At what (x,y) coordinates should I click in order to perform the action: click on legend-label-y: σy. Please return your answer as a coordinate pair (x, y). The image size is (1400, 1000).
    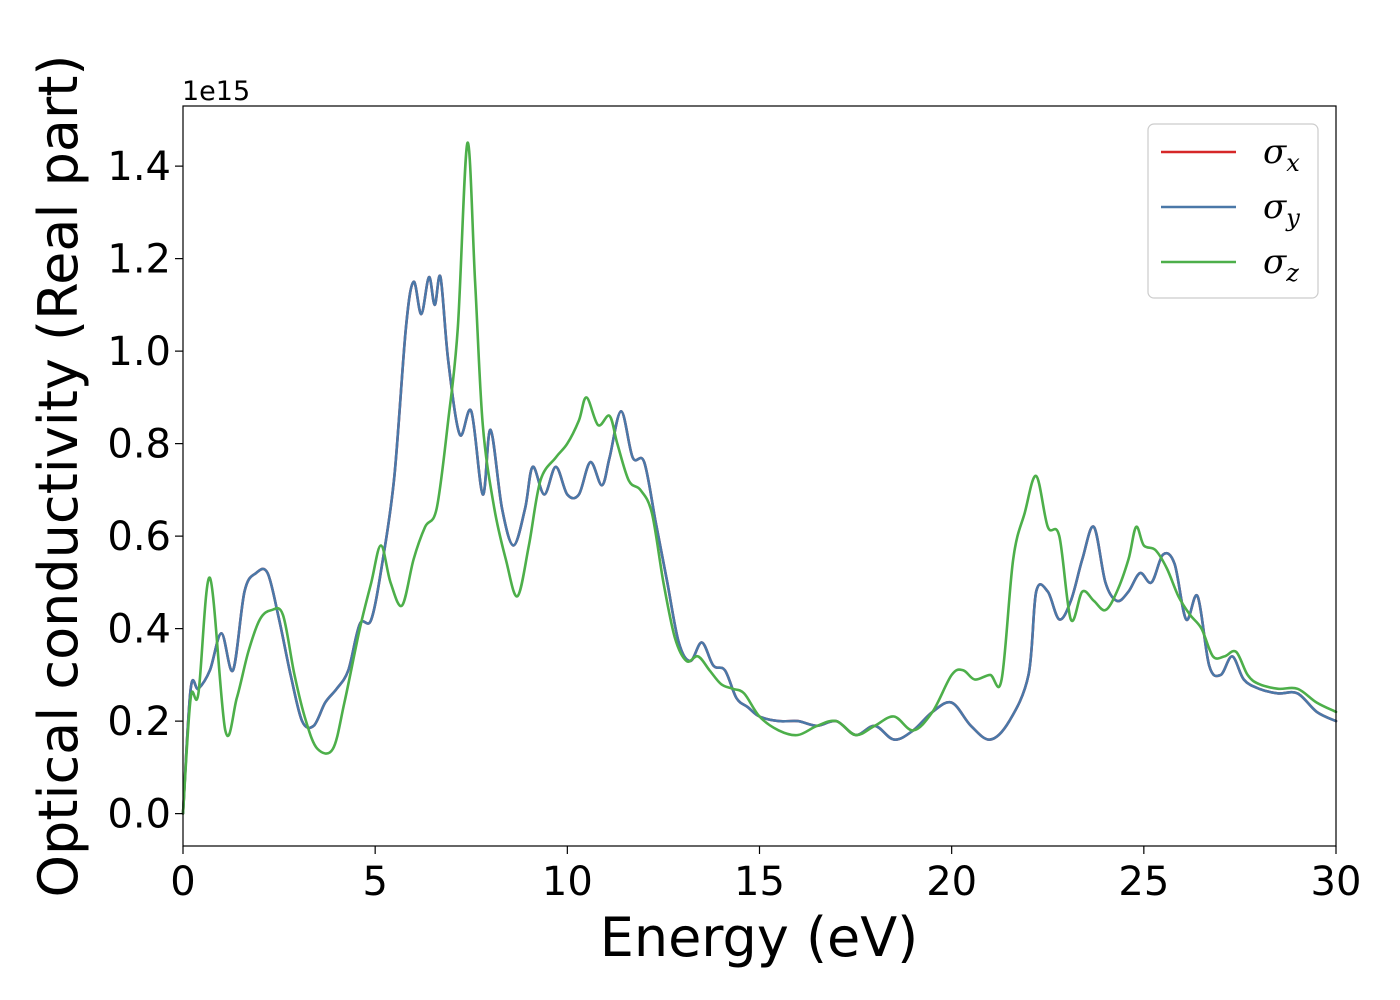
    Looking at the image, I should click on (1281, 209).